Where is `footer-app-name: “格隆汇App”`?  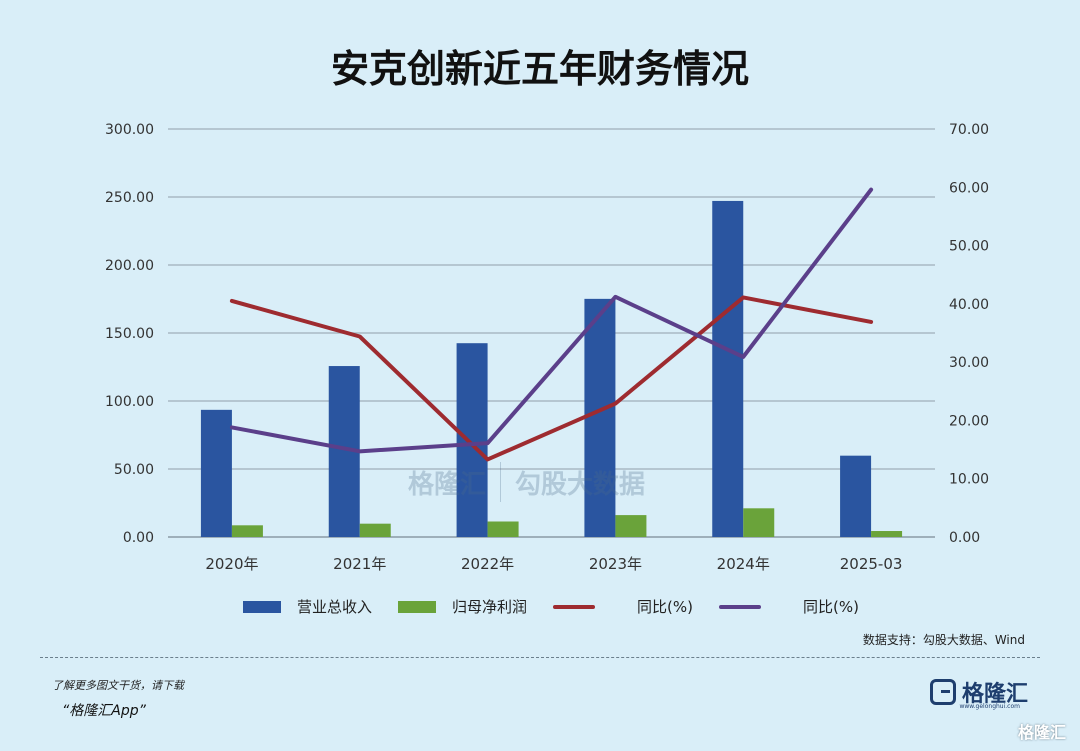
footer-app-name: “格隆汇App” is located at coordinates (104, 711).